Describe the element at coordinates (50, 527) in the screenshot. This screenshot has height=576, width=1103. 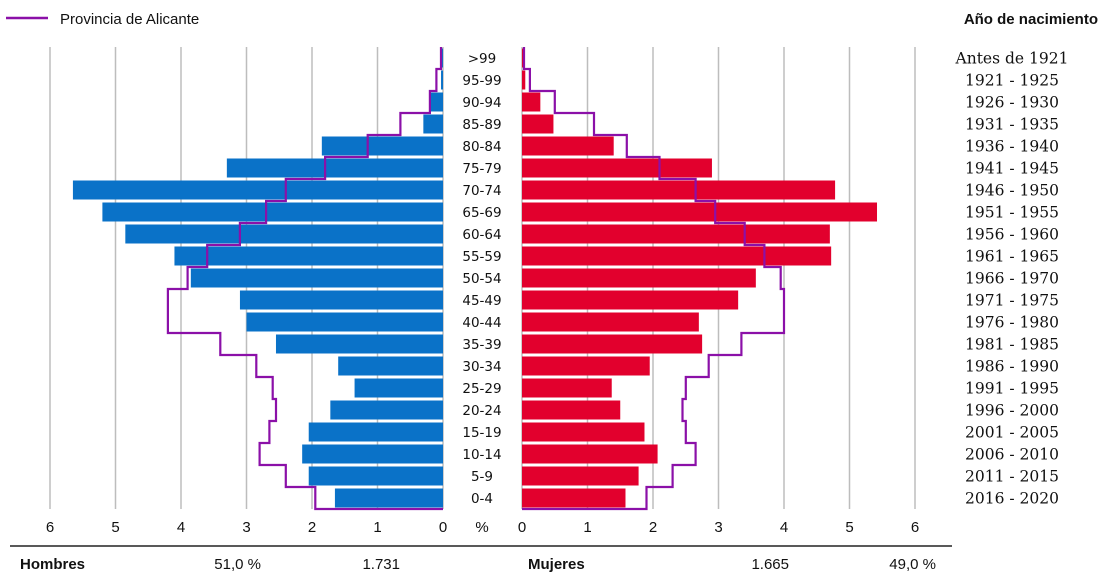
I see `x-tick-label: 6` at that location.